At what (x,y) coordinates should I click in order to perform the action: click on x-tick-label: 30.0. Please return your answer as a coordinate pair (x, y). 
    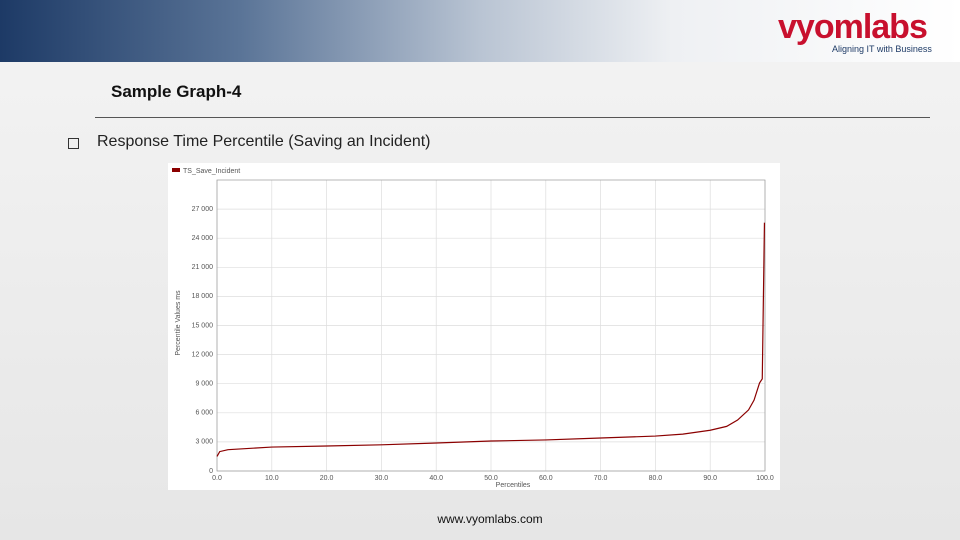
    Looking at the image, I should click on (382, 478).